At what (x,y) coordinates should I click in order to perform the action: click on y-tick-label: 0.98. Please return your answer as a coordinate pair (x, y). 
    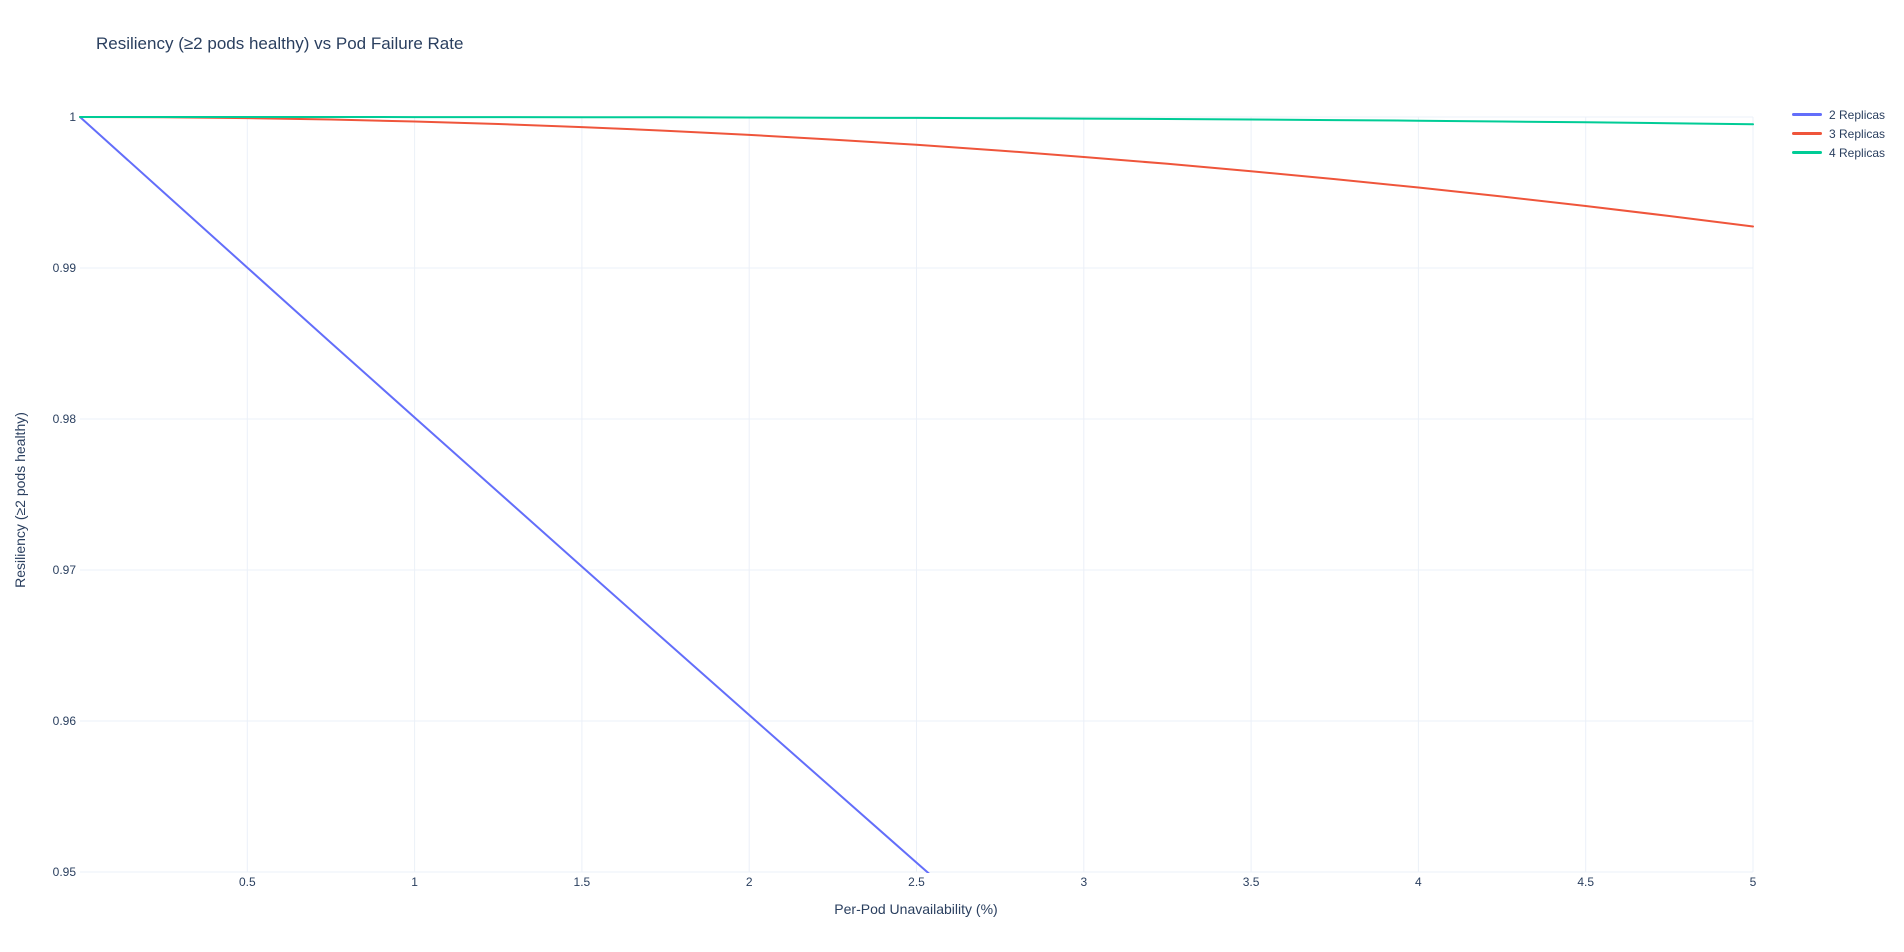
    Looking at the image, I should click on (65, 419).